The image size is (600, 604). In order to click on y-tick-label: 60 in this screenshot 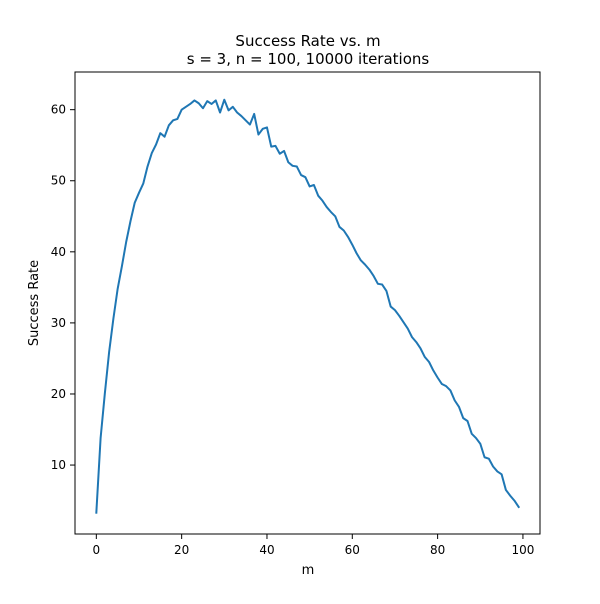, I will do `click(58, 110)`.